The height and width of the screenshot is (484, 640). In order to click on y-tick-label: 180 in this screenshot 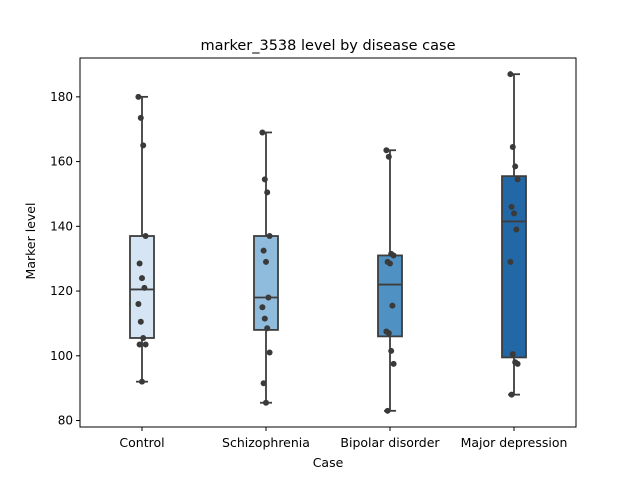, I will do `click(61, 97)`.